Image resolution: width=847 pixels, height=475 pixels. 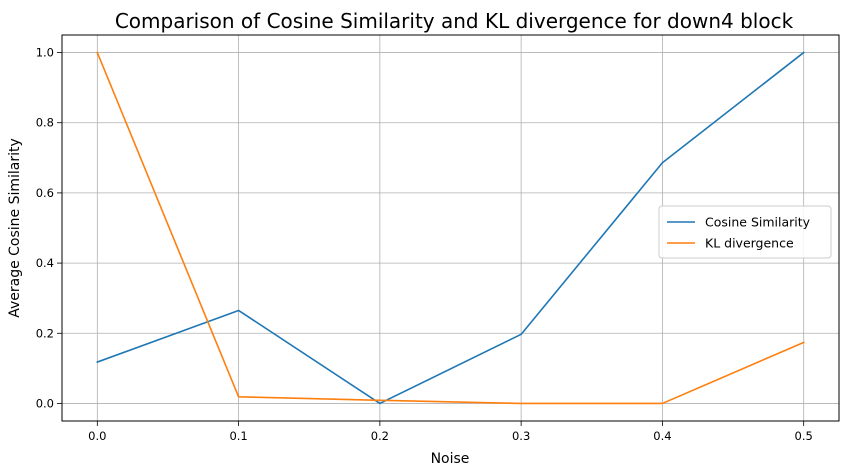 What do you see at coordinates (749, 243) in the screenshot?
I see `legend-label-1: KL divergence` at bounding box center [749, 243].